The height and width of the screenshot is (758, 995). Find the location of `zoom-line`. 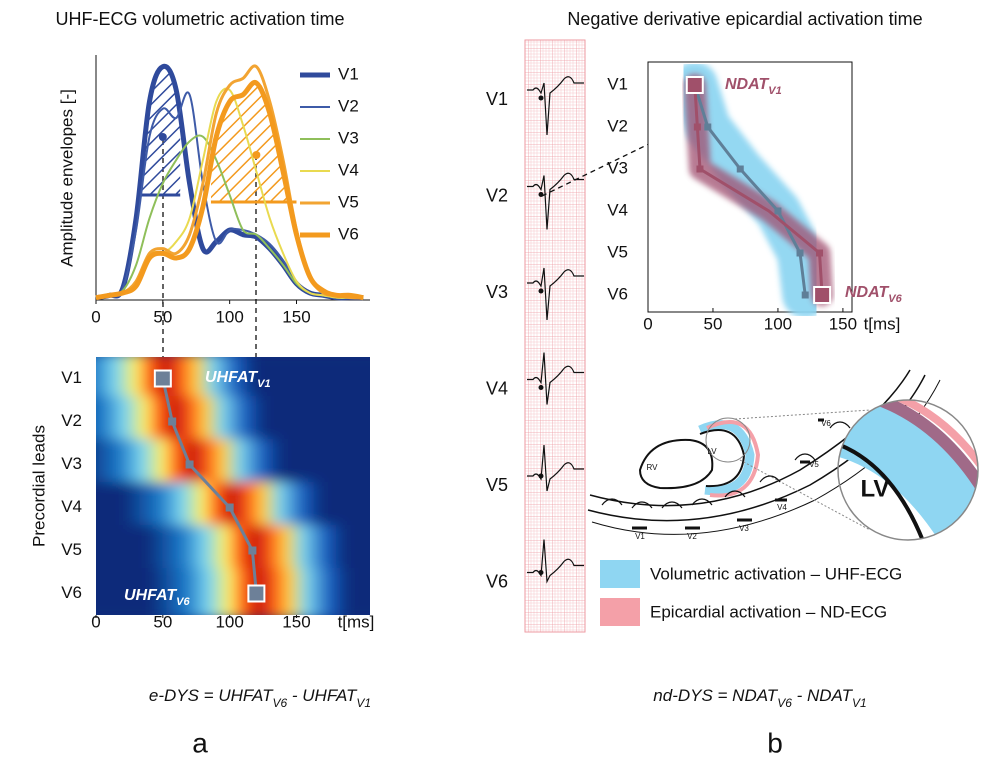

zoom-line is located at coordinates (802, 470).